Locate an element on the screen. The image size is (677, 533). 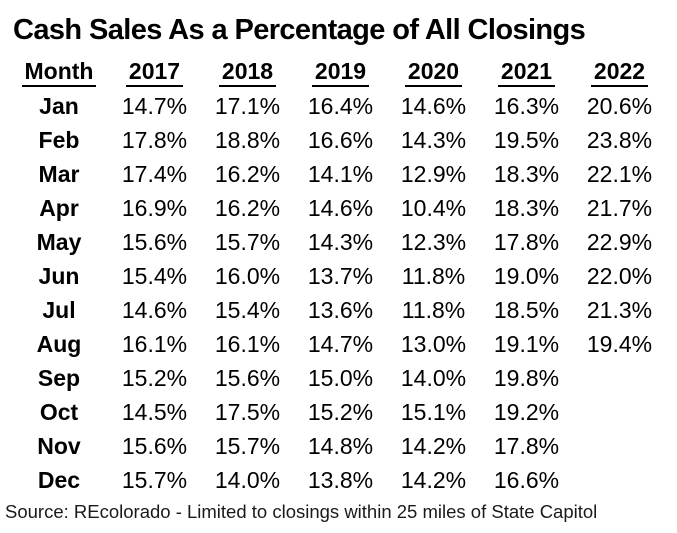
table-cell: 22.0% is located at coordinates (619, 276).